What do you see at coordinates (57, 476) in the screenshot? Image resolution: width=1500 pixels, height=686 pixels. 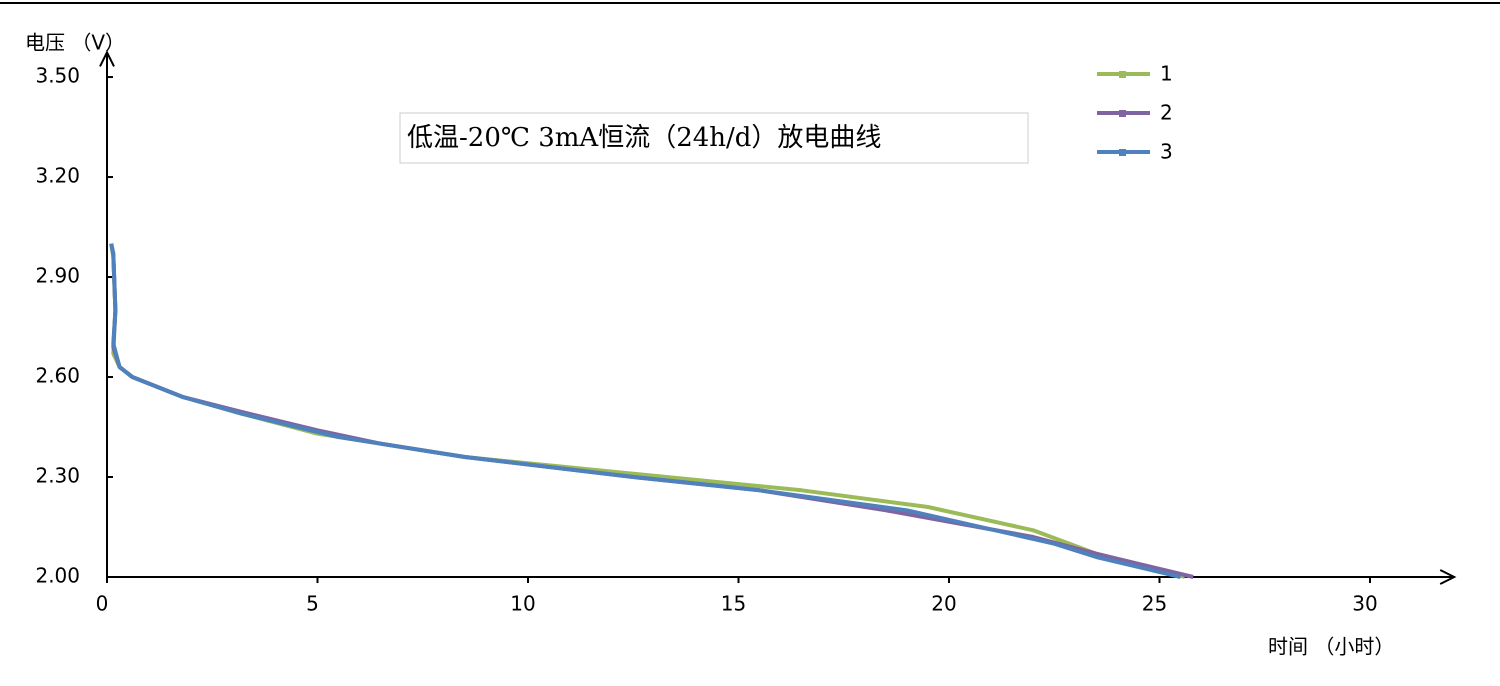 I see `y-tick-label: 2.30` at bounding box center [57, 476].